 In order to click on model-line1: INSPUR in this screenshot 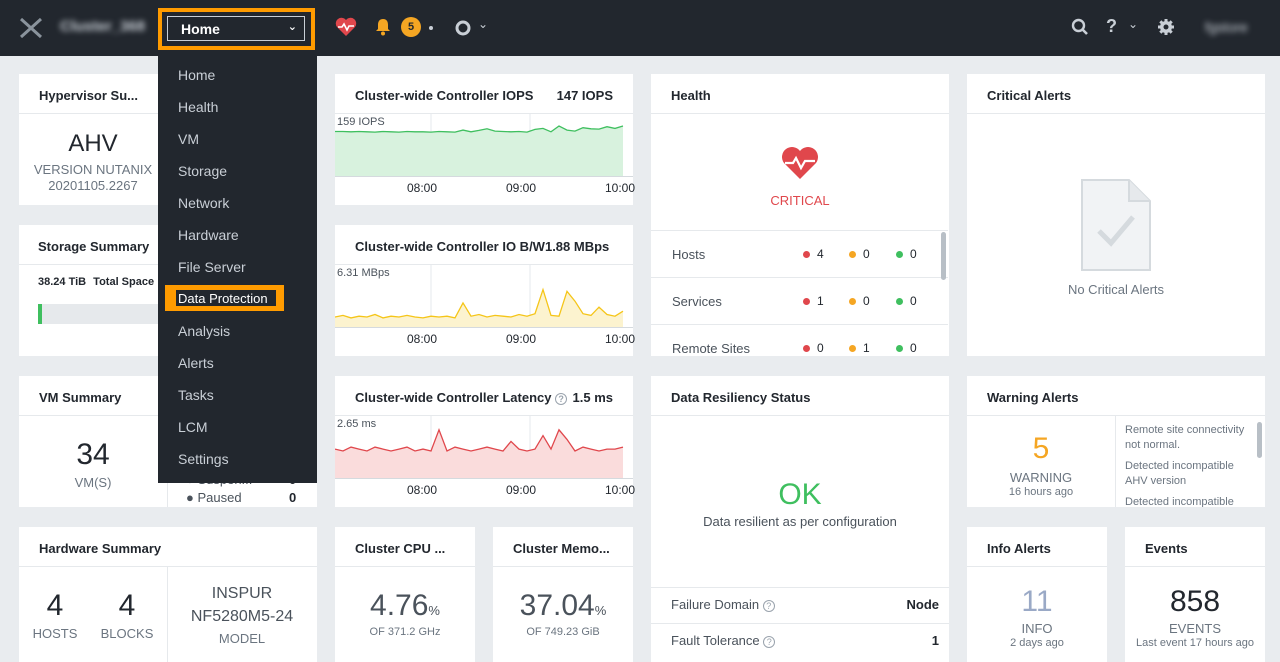, I will do `click(242, 593)`.